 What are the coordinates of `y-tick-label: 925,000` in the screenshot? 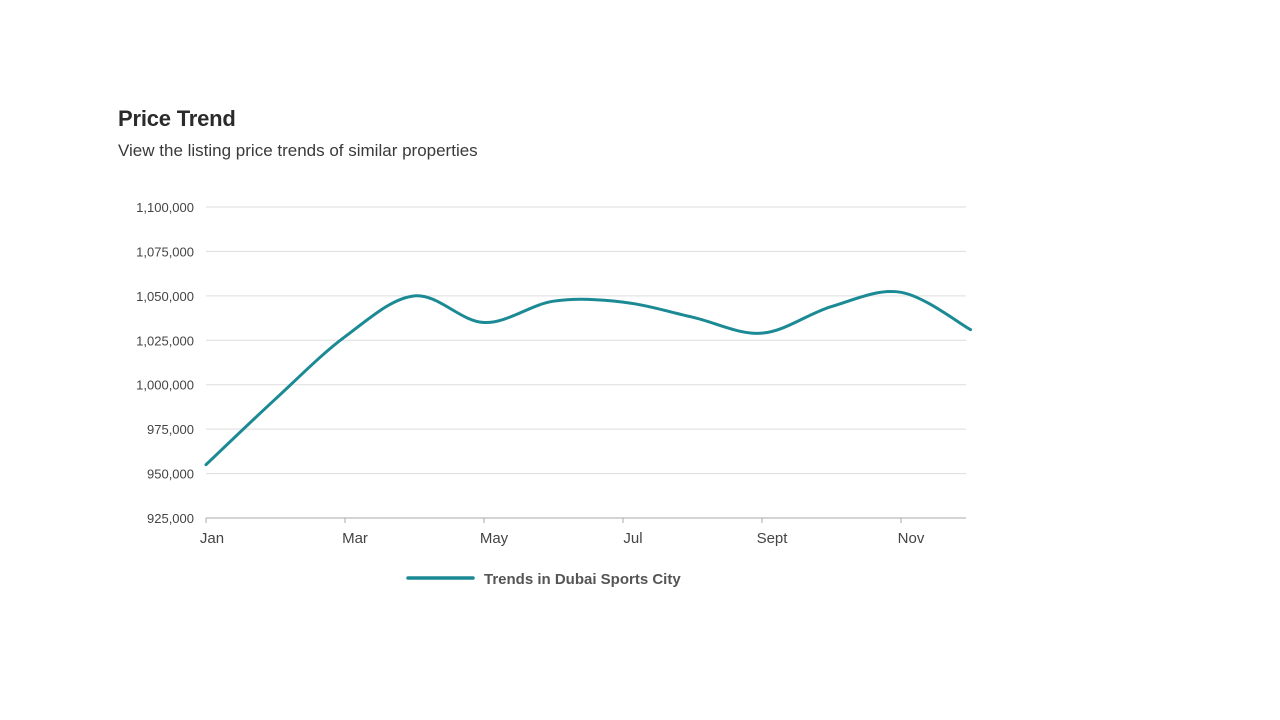 It's located at (170, 518).